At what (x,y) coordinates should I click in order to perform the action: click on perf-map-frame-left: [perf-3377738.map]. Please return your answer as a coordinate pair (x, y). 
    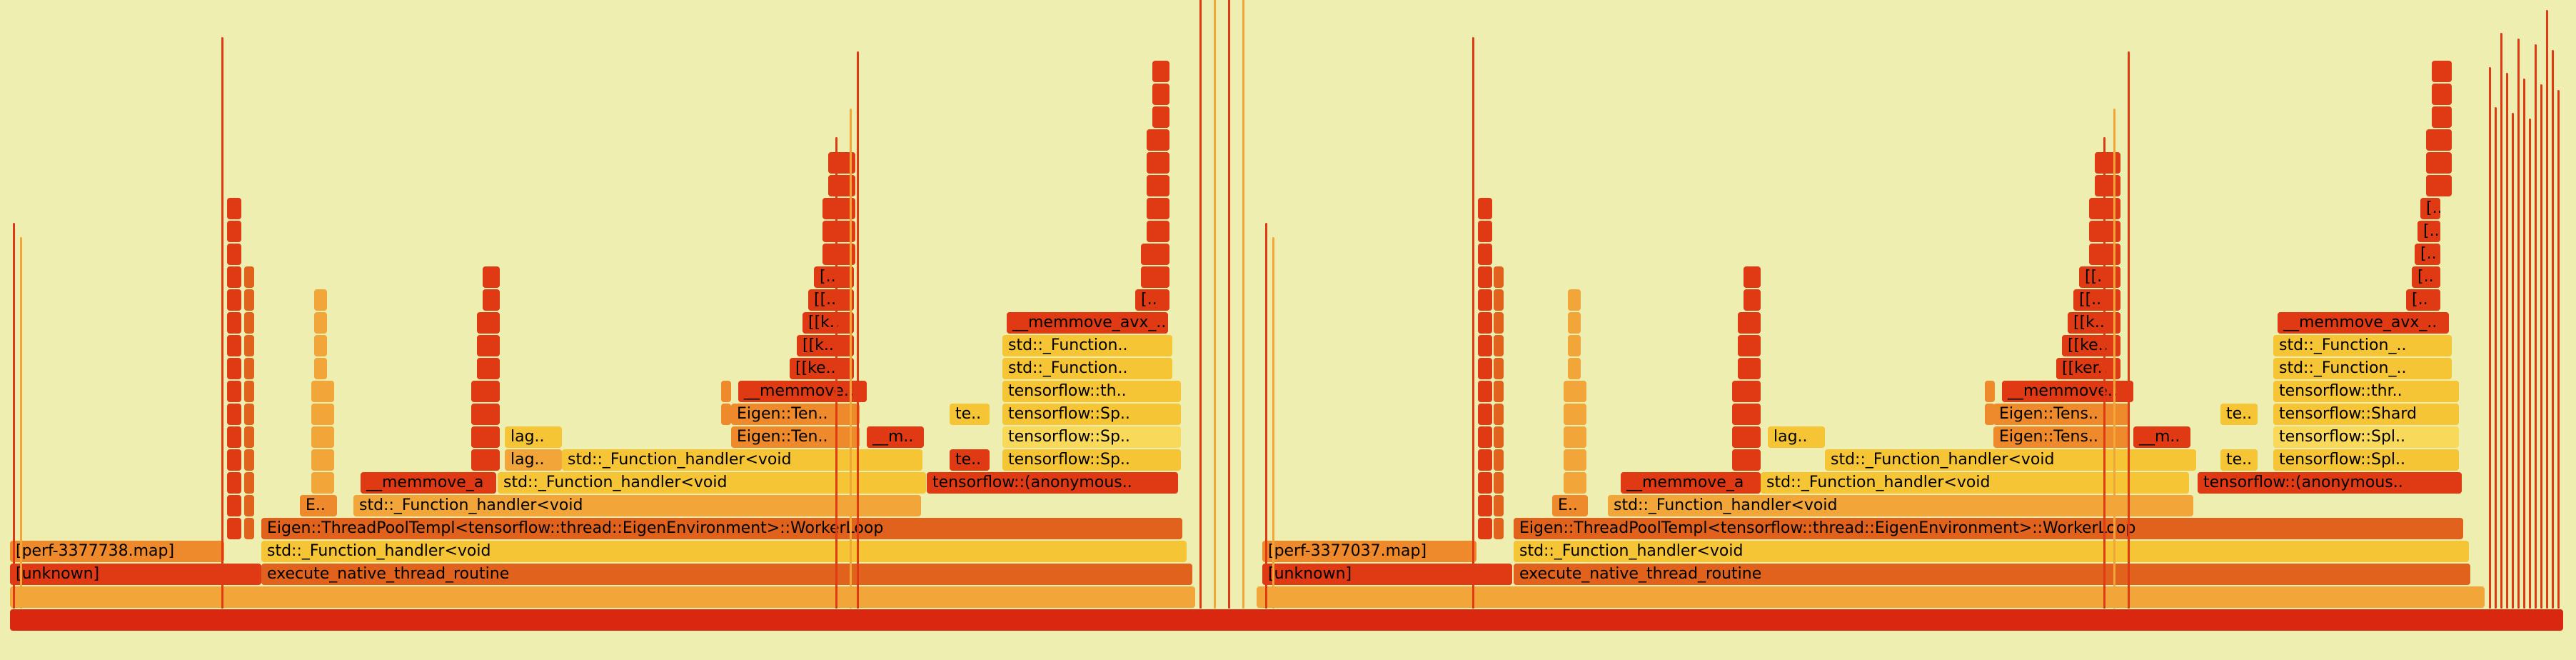
    Looking at the image, I should click on (117, 551).